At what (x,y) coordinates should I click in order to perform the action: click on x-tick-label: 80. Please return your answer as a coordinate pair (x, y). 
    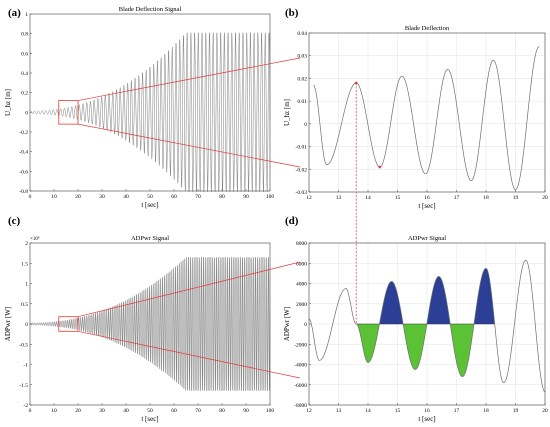
    Looking at the image, I should click on (222, 197).